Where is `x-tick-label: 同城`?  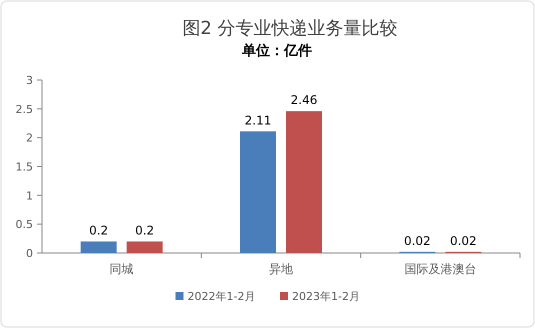
x-tick-label: 同城 is located at coordinates (122, 269).